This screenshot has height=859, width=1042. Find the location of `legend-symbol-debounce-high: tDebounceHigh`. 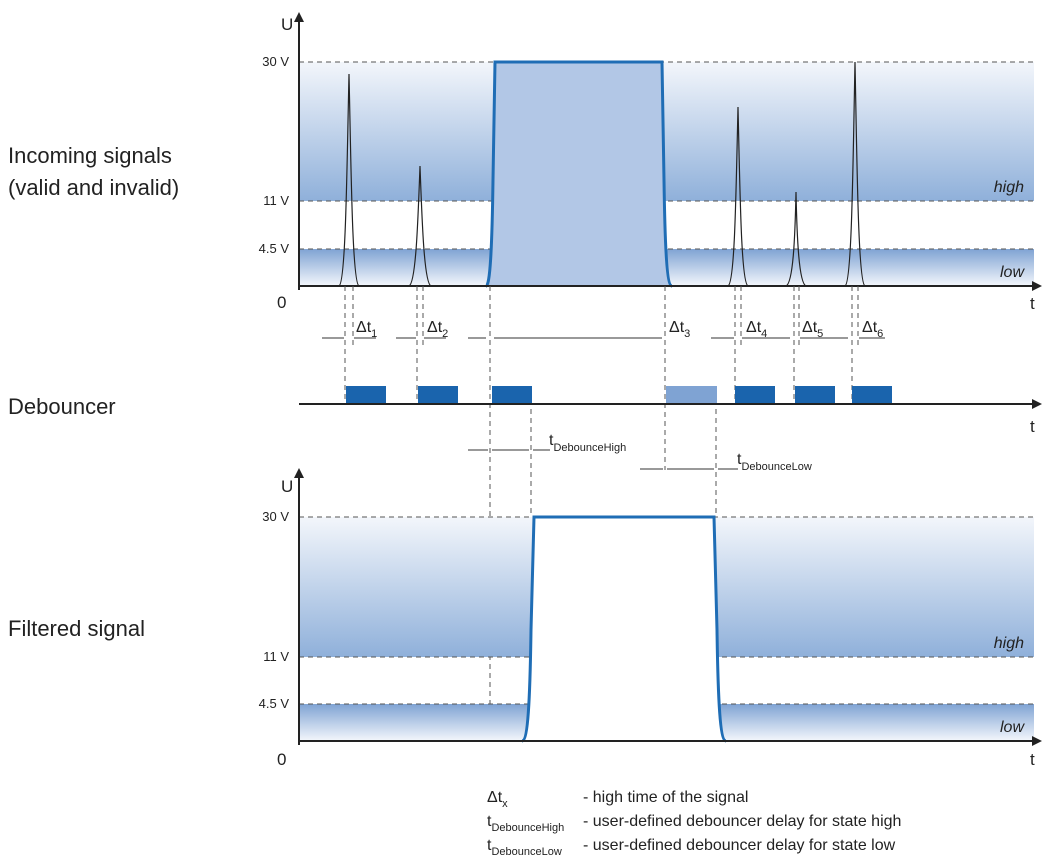

legend-symbol-debounce-high: tDebounceHigh is located at coordinates (525, 823).